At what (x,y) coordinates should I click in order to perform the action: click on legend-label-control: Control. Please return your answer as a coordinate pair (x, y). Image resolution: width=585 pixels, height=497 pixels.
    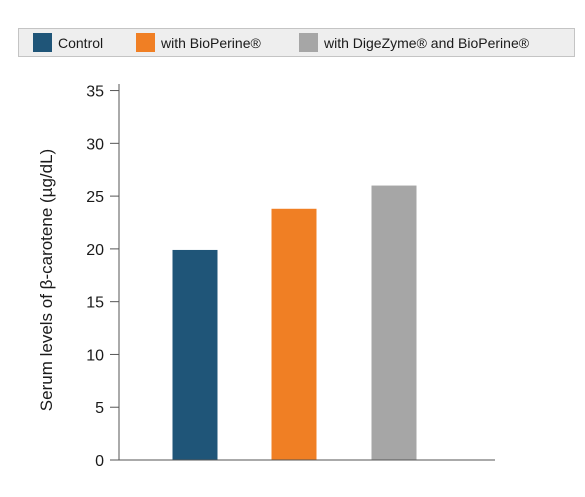
    Looking at the image, I should click on (81, 42).